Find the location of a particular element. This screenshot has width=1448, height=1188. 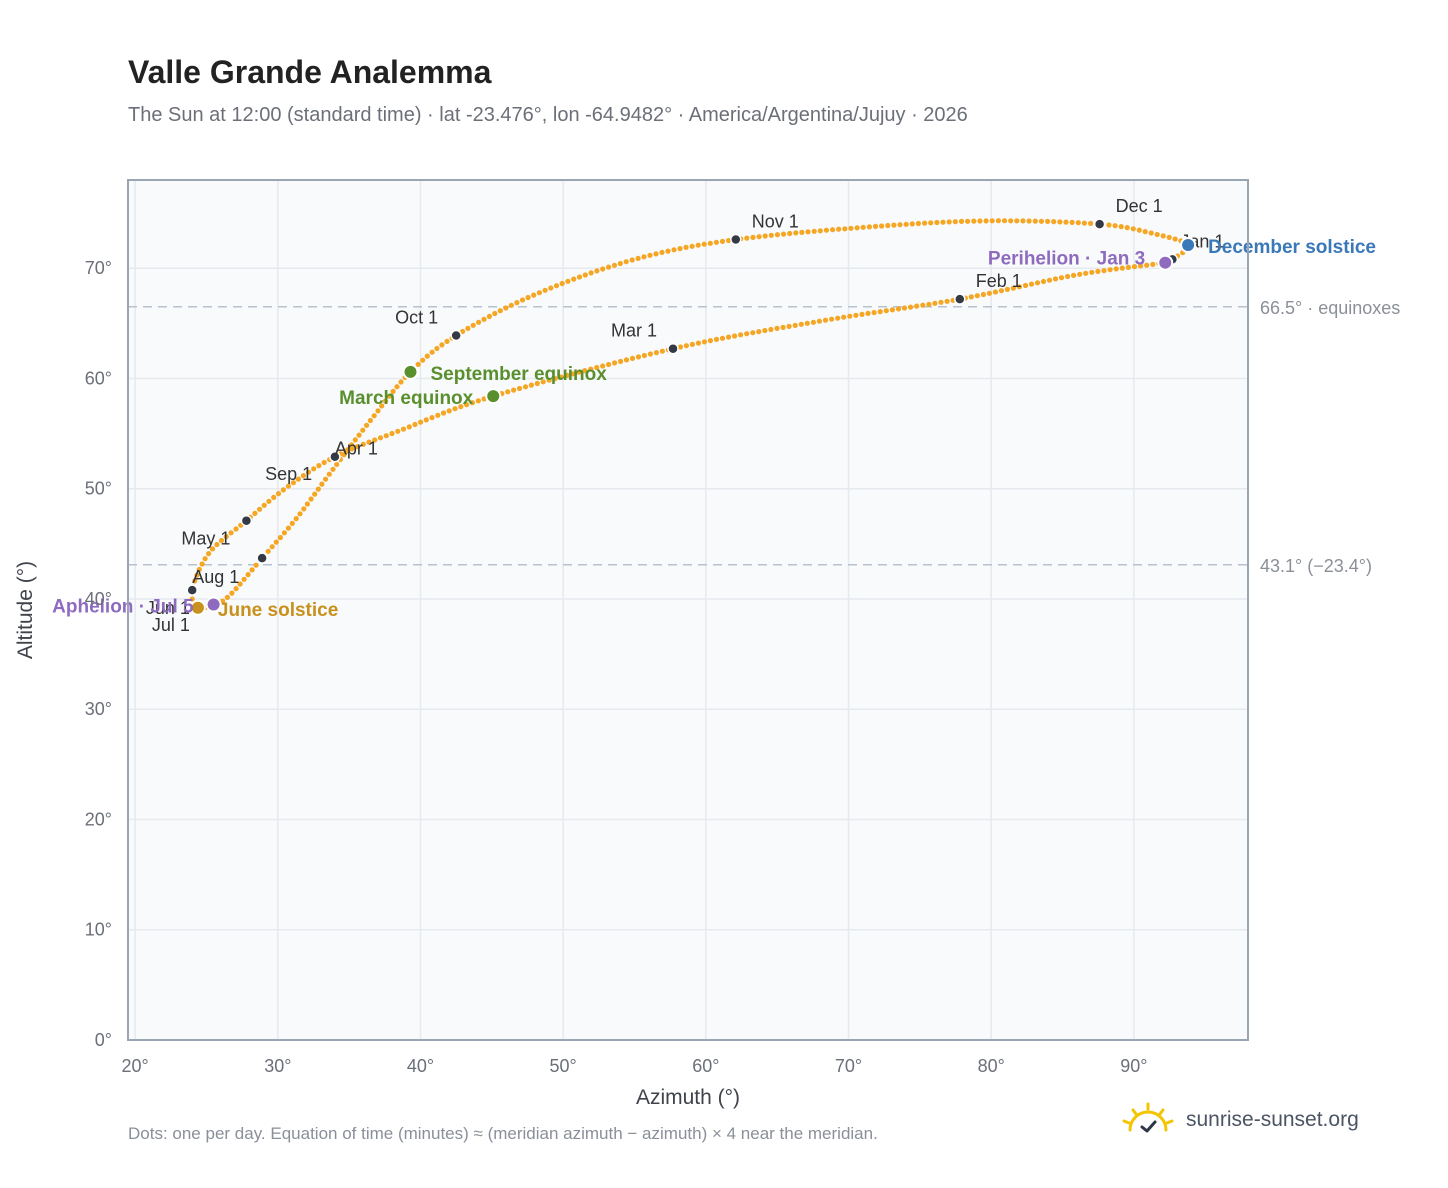

month-marker-label: Aug 1 is located at coordinates (215, 577).